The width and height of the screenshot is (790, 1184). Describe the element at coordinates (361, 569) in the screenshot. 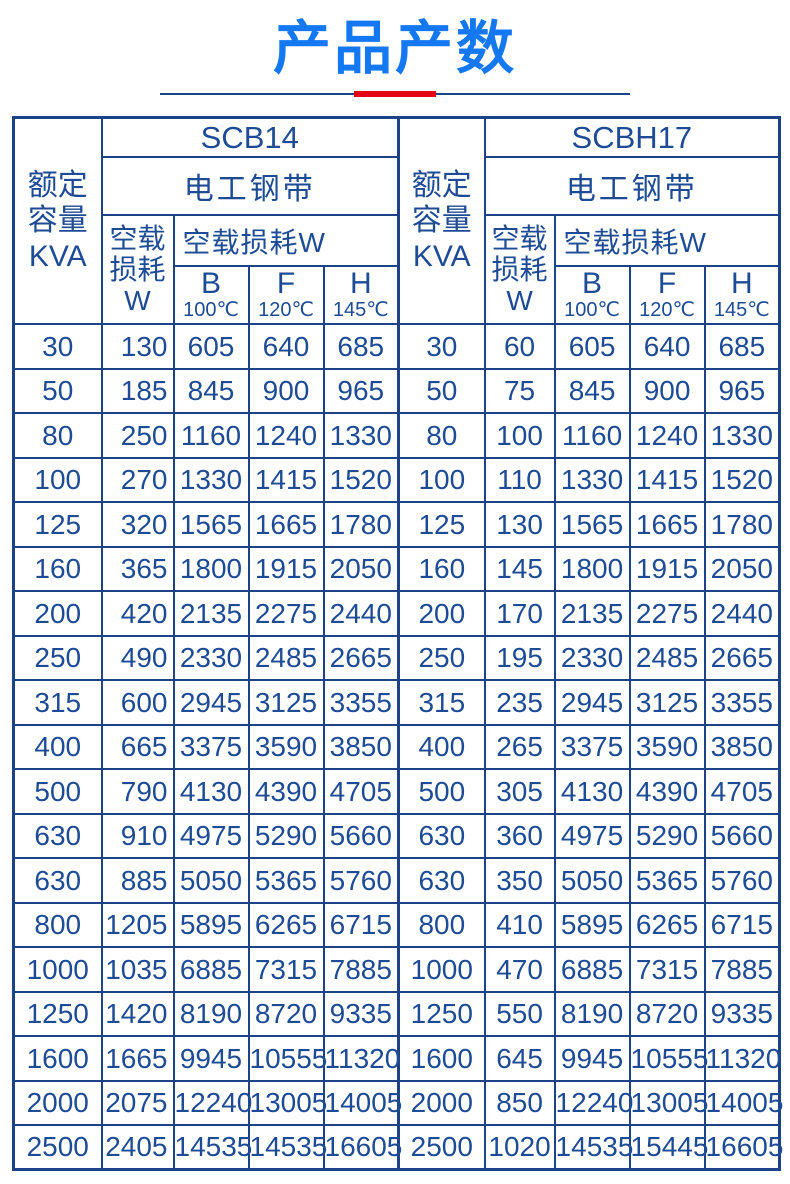

I see `cell-loss-h: 2050` at that location.